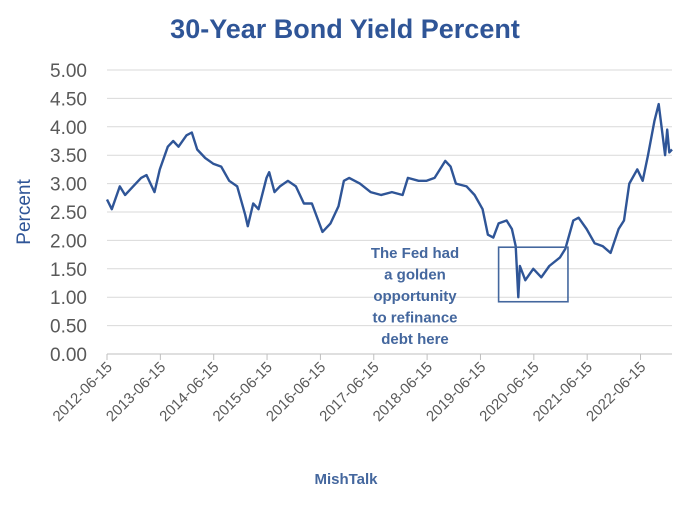 This screenshot has height=506, width=700. I want to click on y-tick-label: 0.00, so click(68, 355).